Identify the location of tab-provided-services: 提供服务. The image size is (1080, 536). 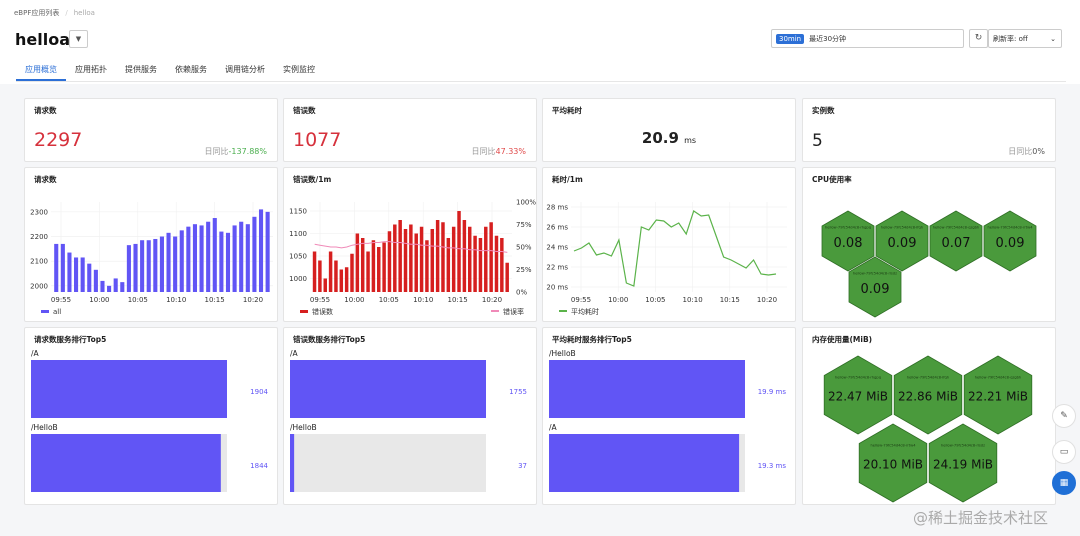
(141, 69).